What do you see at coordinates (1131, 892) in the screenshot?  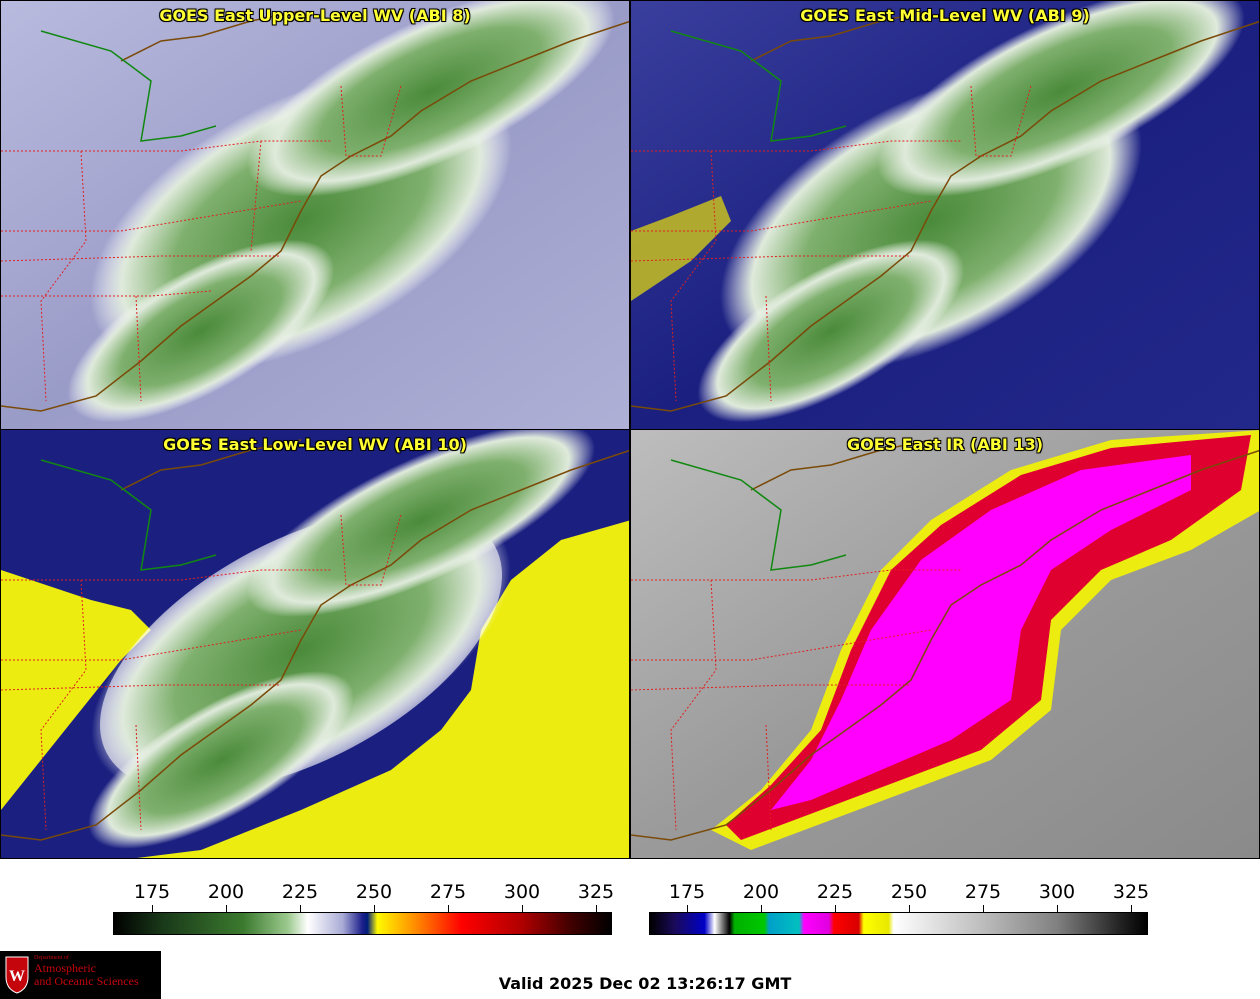 I see `ir-tick-label: 325` at bounding box center [1131, 892].